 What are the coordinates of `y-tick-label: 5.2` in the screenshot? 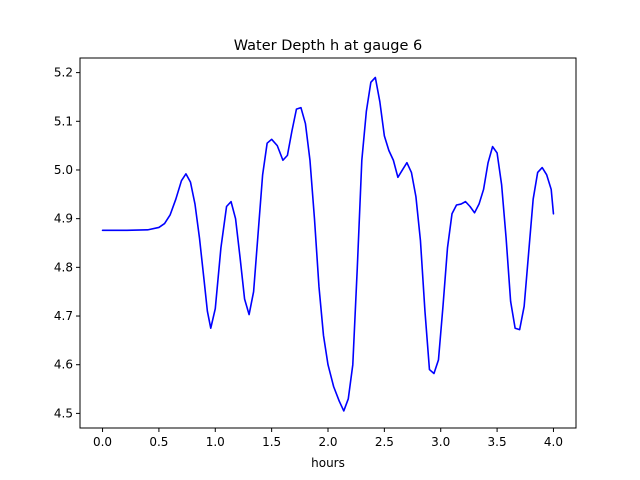 It's located at (63, 73).